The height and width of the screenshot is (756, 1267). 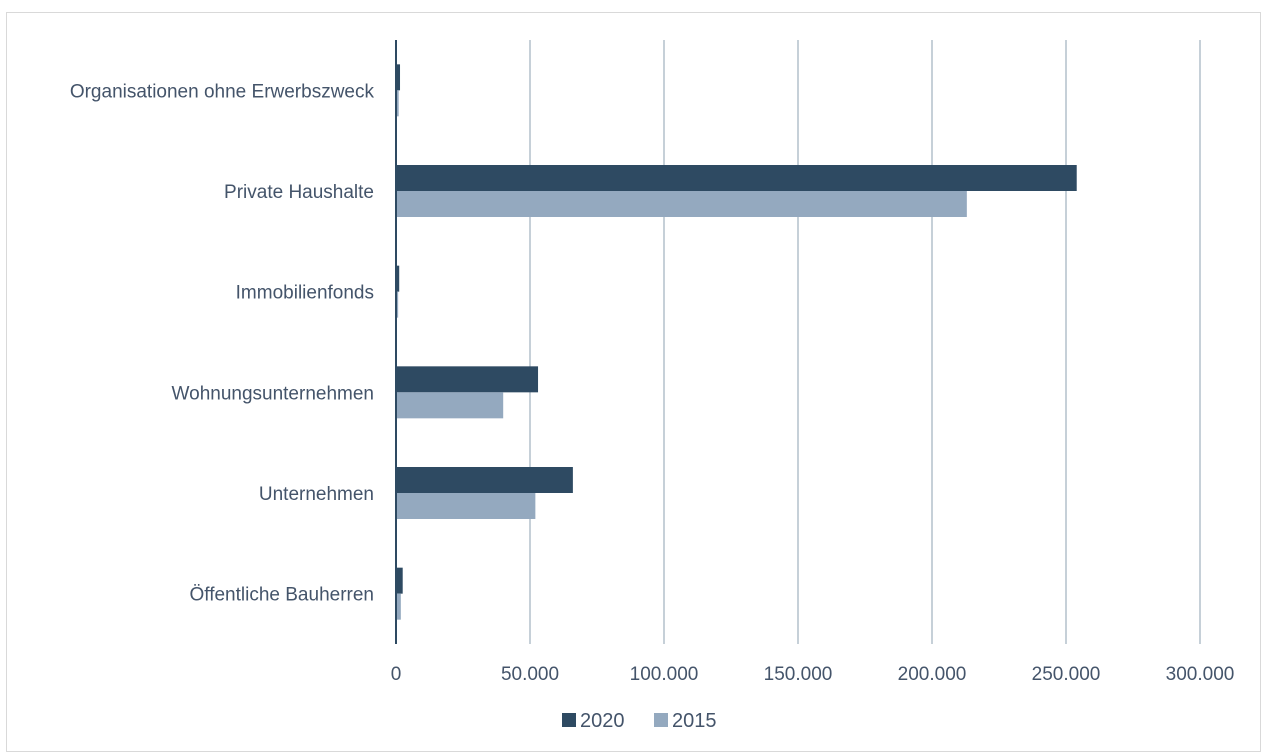 What do you see at coordinates (639, 721) in the screenshot?
I see `legend: 2020 2015` at bounding box center [639, 721].